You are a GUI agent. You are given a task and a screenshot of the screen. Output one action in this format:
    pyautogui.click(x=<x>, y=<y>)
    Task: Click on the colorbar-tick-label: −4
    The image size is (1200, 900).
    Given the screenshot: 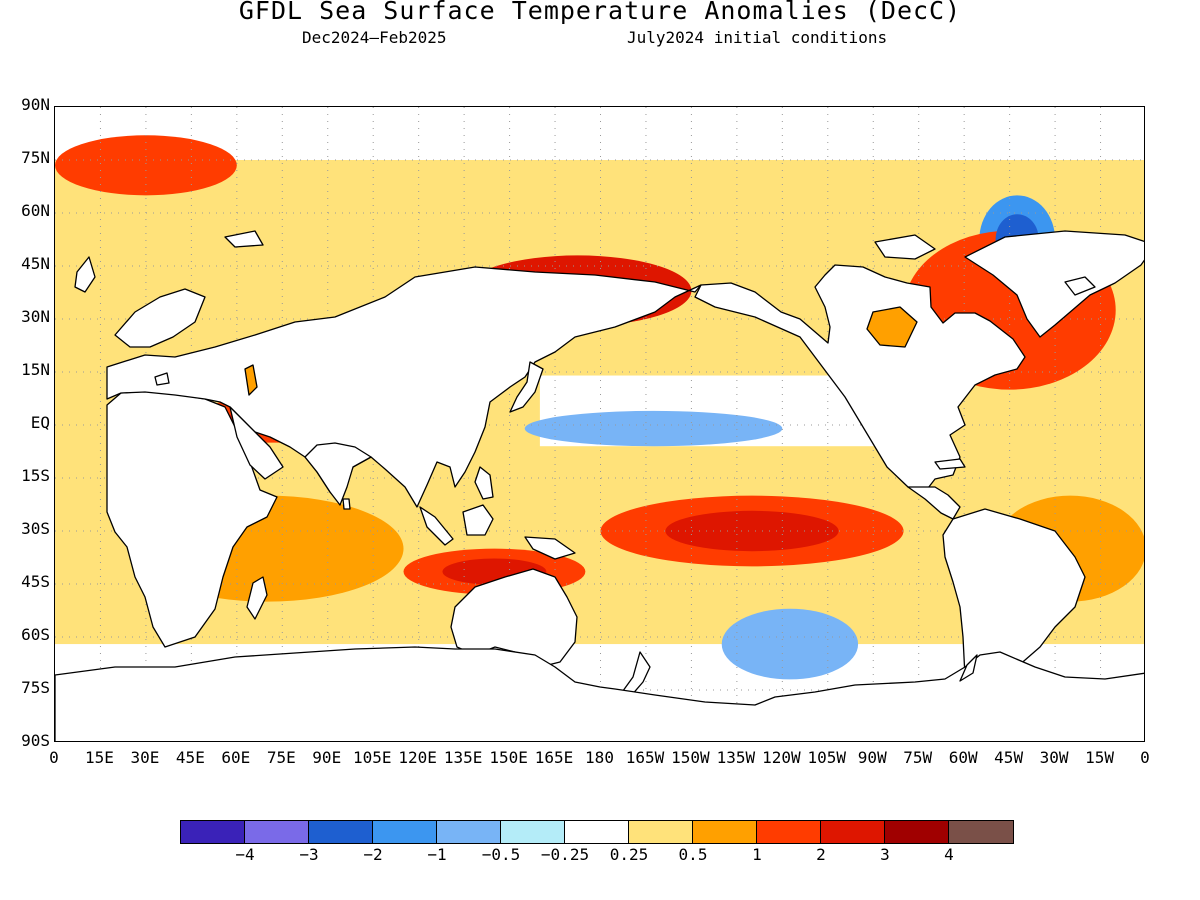 What is the action you would take?
    pyautogui.click(x=245, y=854)
    